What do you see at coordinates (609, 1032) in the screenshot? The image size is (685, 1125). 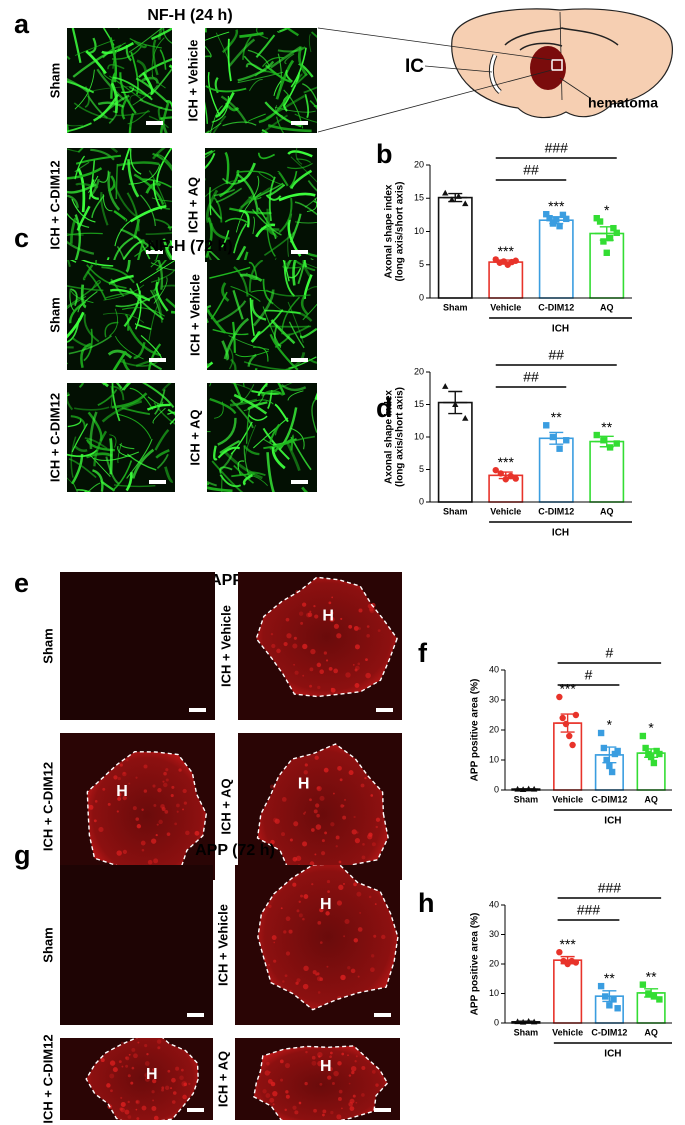 I see `x-tick-label: C-DIM12` at bounding box center [609, 1032].